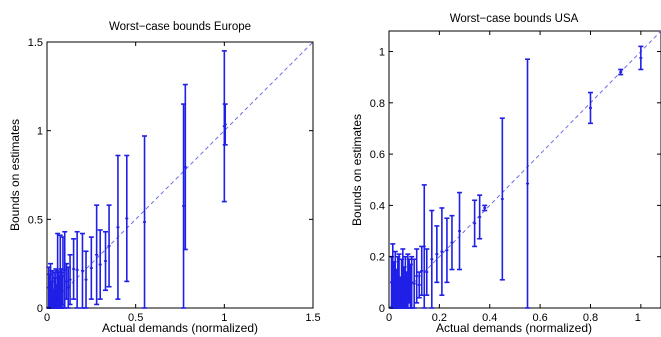  I want to click on x-tick-label: 0.6, so click(539, 318).